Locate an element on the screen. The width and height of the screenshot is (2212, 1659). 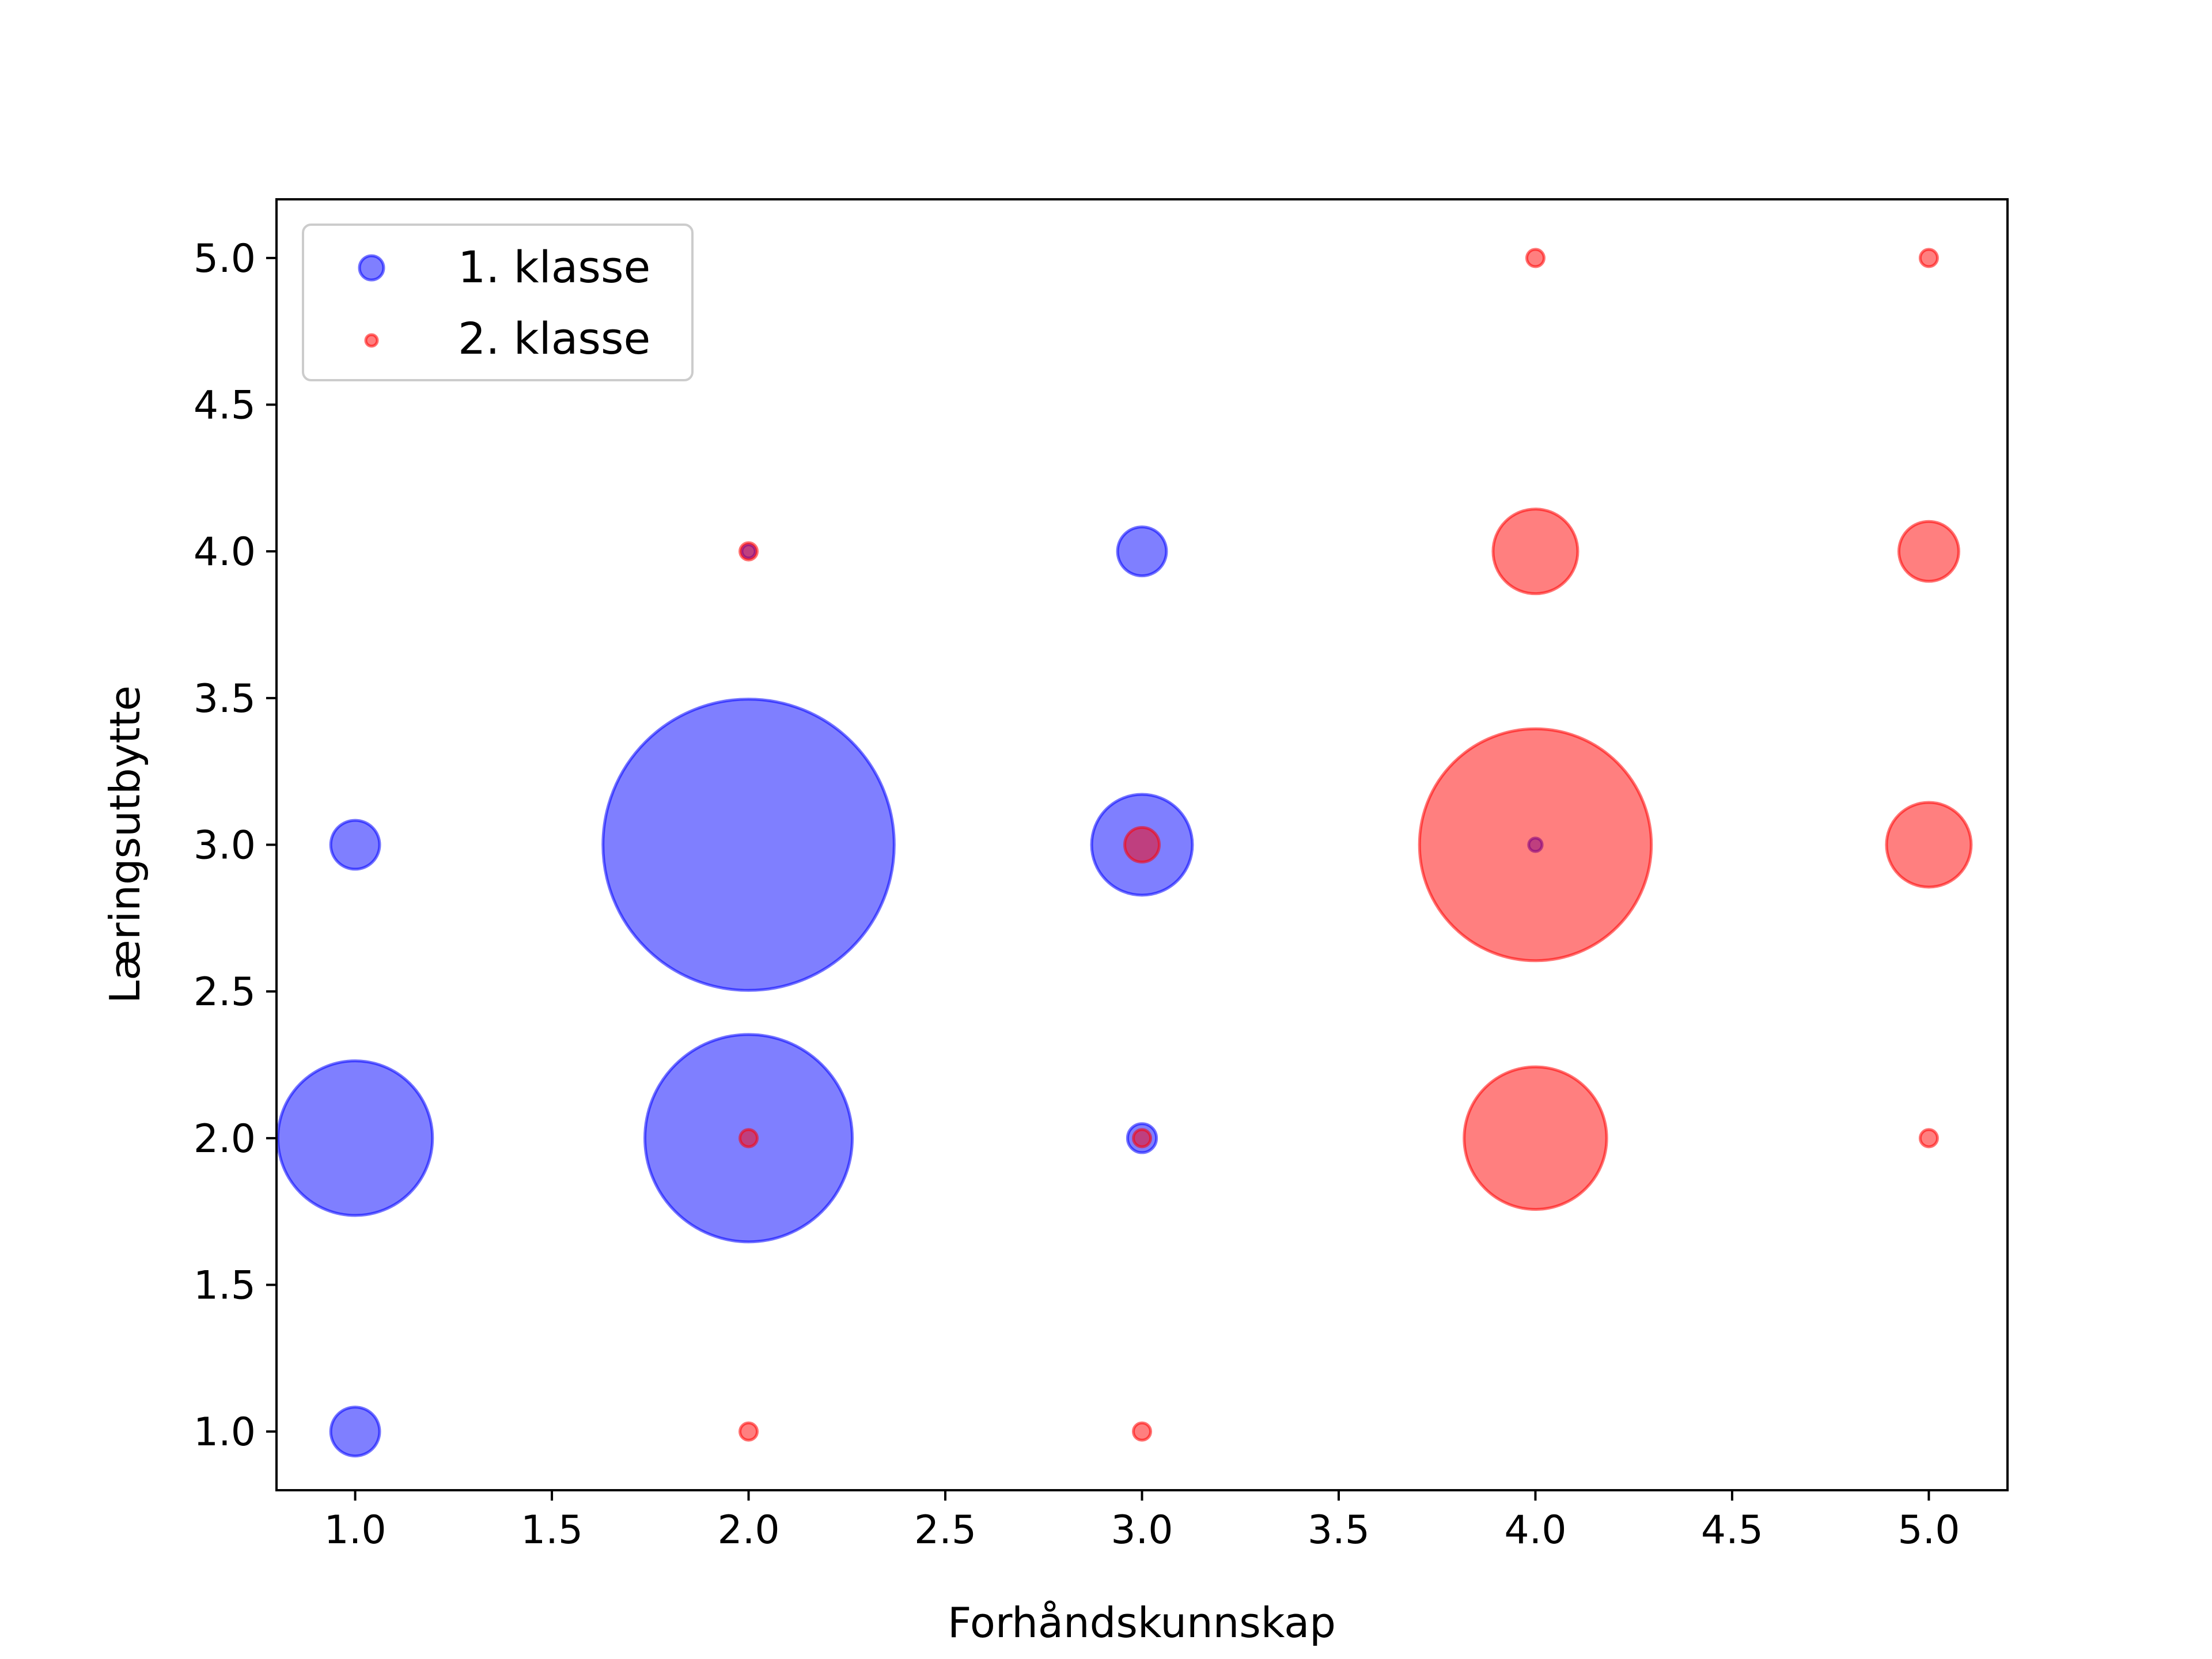
y-tick-label: 3.5 is located at coordinates (225, 699).